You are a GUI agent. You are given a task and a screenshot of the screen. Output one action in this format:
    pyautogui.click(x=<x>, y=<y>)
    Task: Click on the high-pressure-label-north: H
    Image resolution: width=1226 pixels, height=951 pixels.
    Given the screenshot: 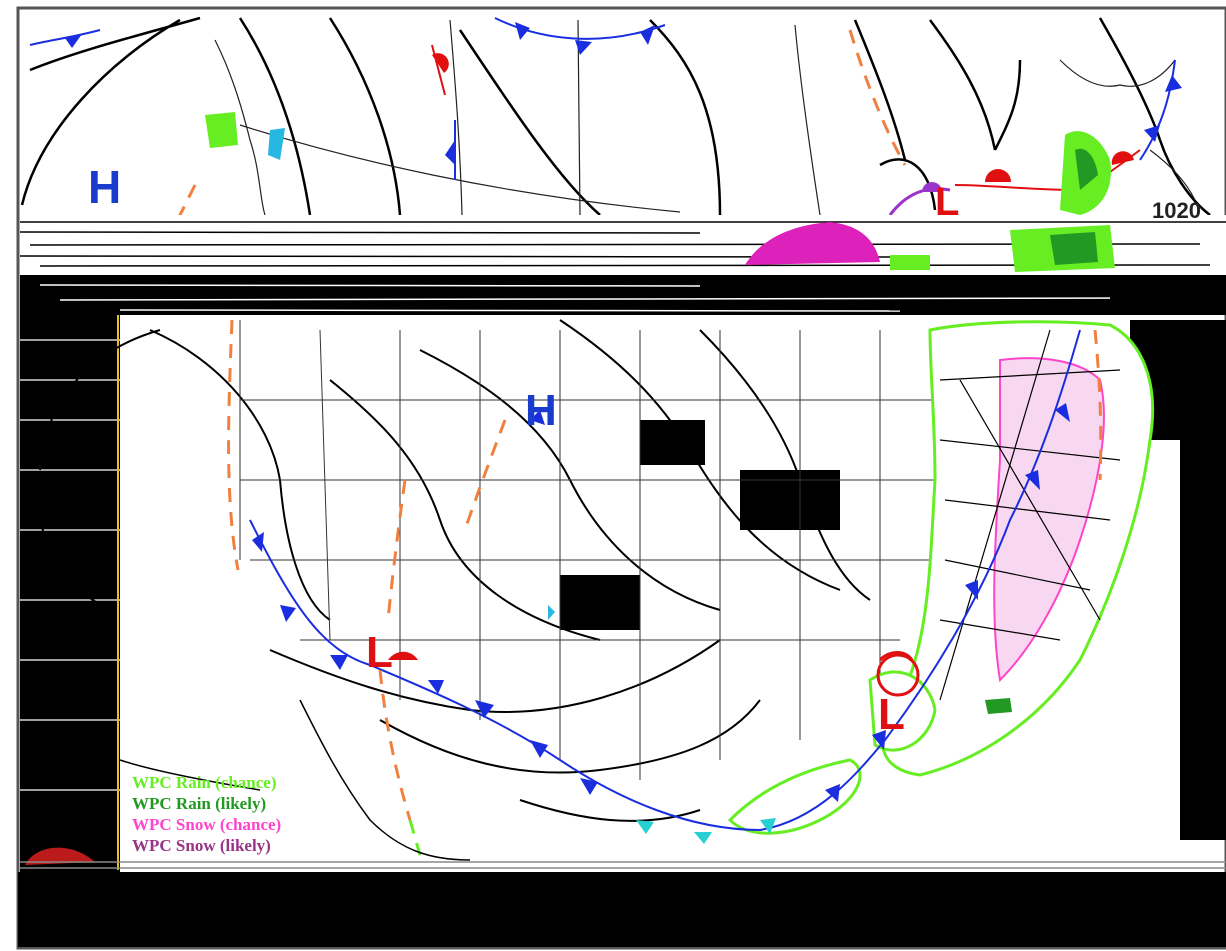 What is the action you would take?
    pyautogui.click(x=105, y=187)
    